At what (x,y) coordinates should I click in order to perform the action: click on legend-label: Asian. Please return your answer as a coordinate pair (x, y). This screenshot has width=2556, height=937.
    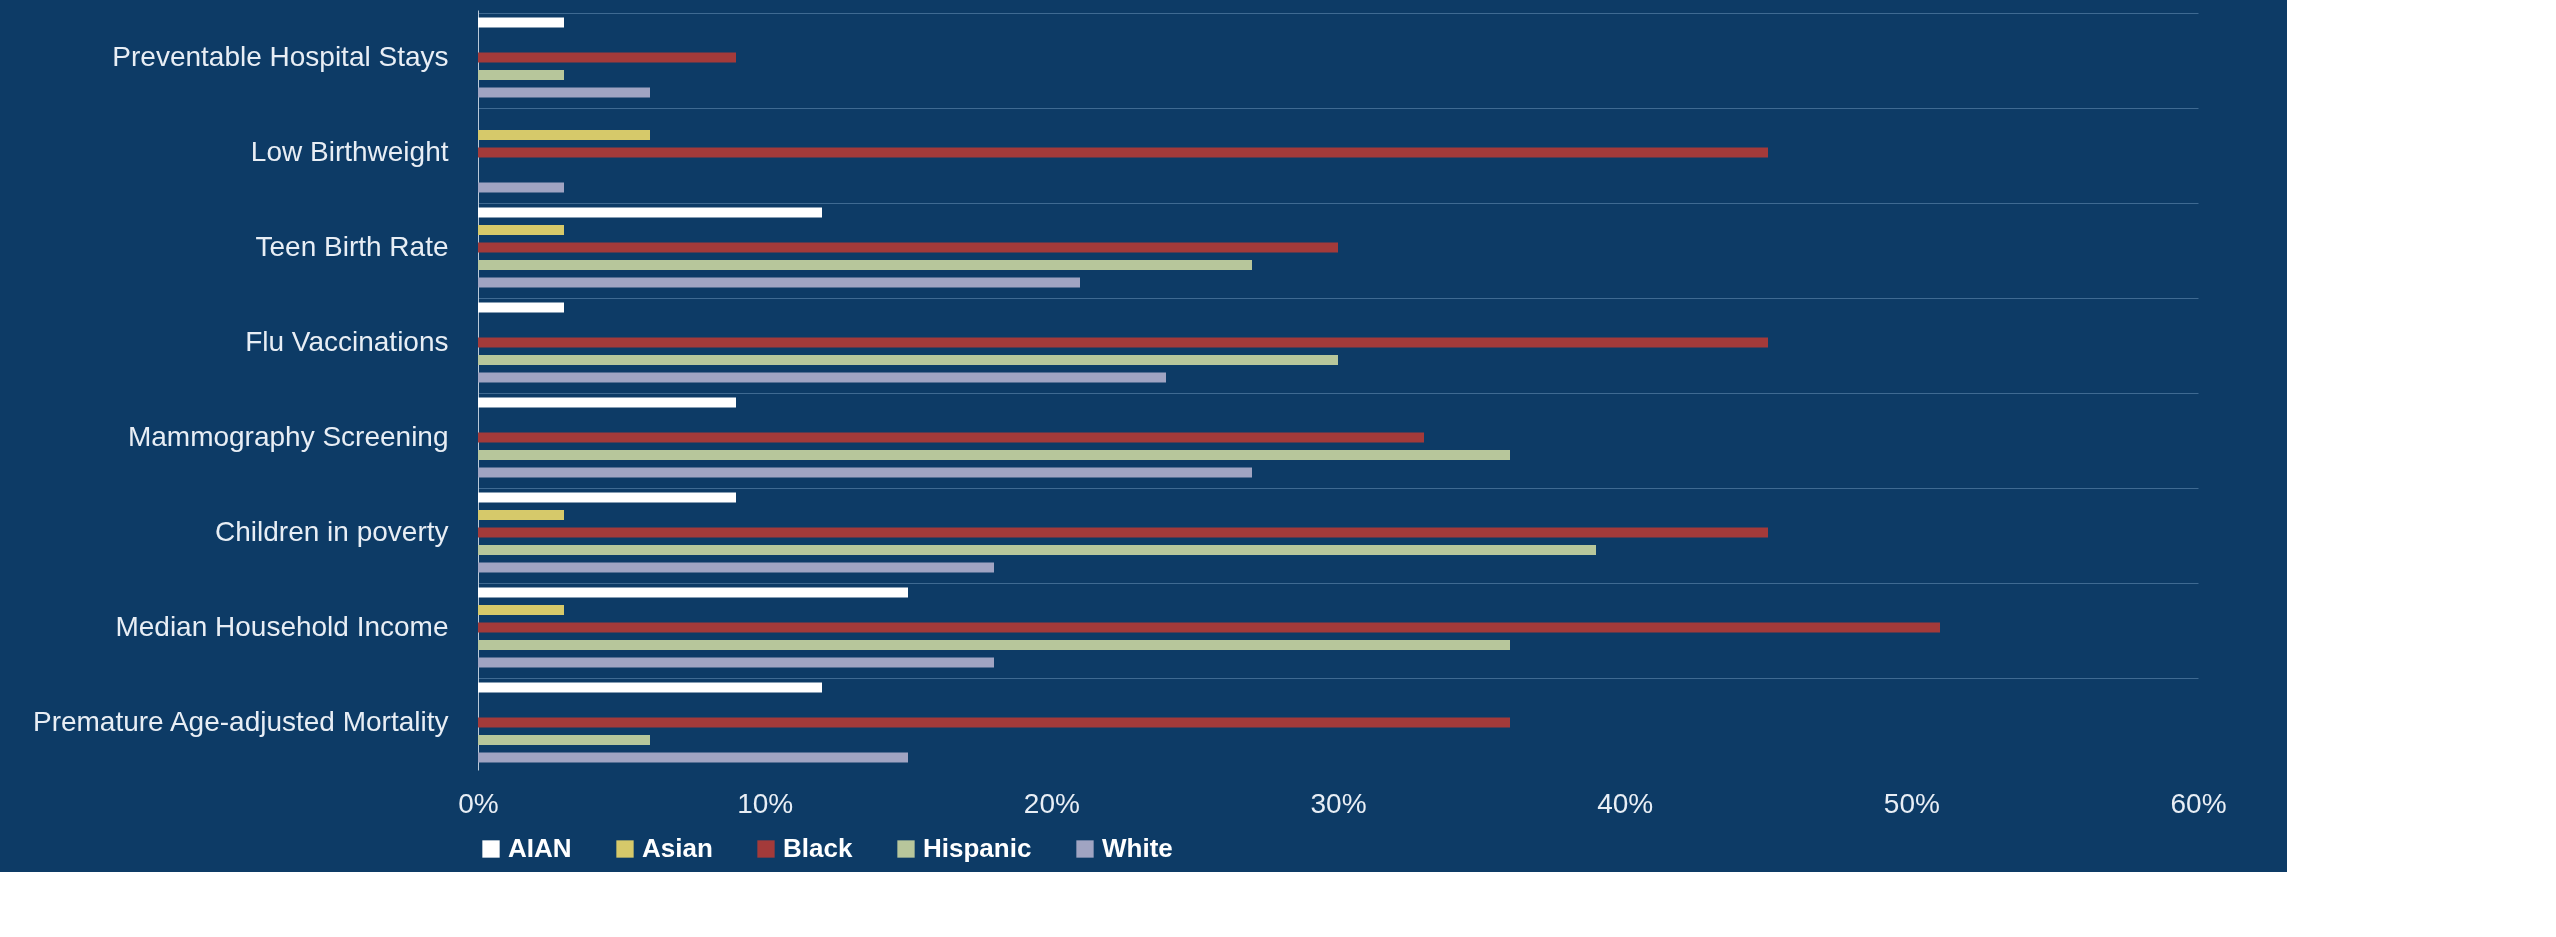
    Looking at the image, I should click on (677, 848).